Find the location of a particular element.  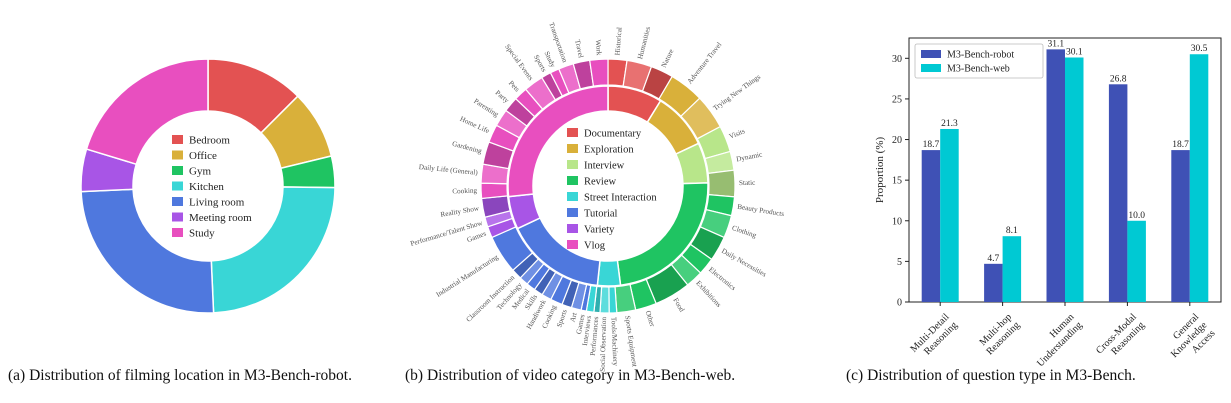

data-label-m3-bench-robot-multi-hop-reasoning: 4.7 is located at coordinates (993, 259).